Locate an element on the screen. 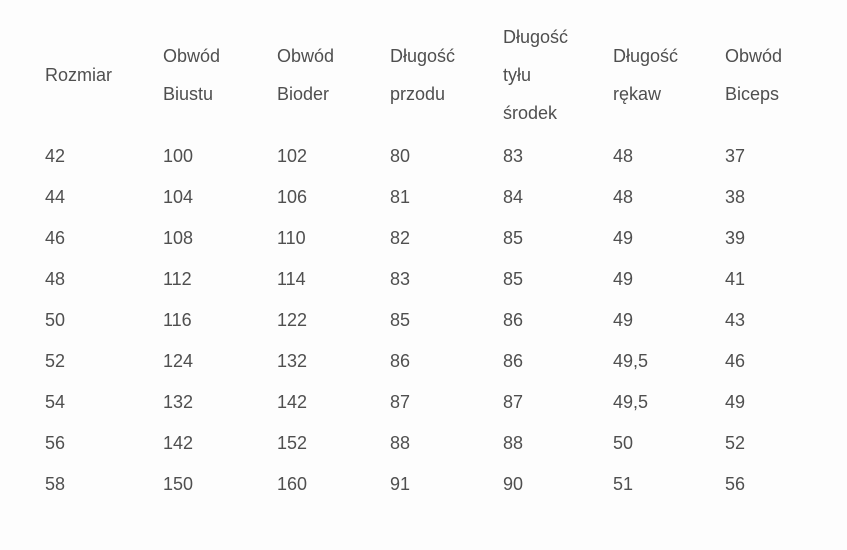  column-header-obwod-biustu: Obwód Biustu is located at coordinates (192, 75).